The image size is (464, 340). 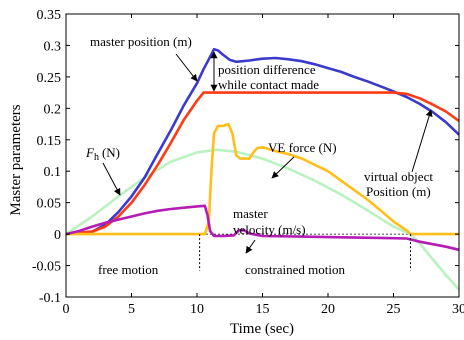 I want to click on x-tick-label: 0, so click(x=66, y=309).